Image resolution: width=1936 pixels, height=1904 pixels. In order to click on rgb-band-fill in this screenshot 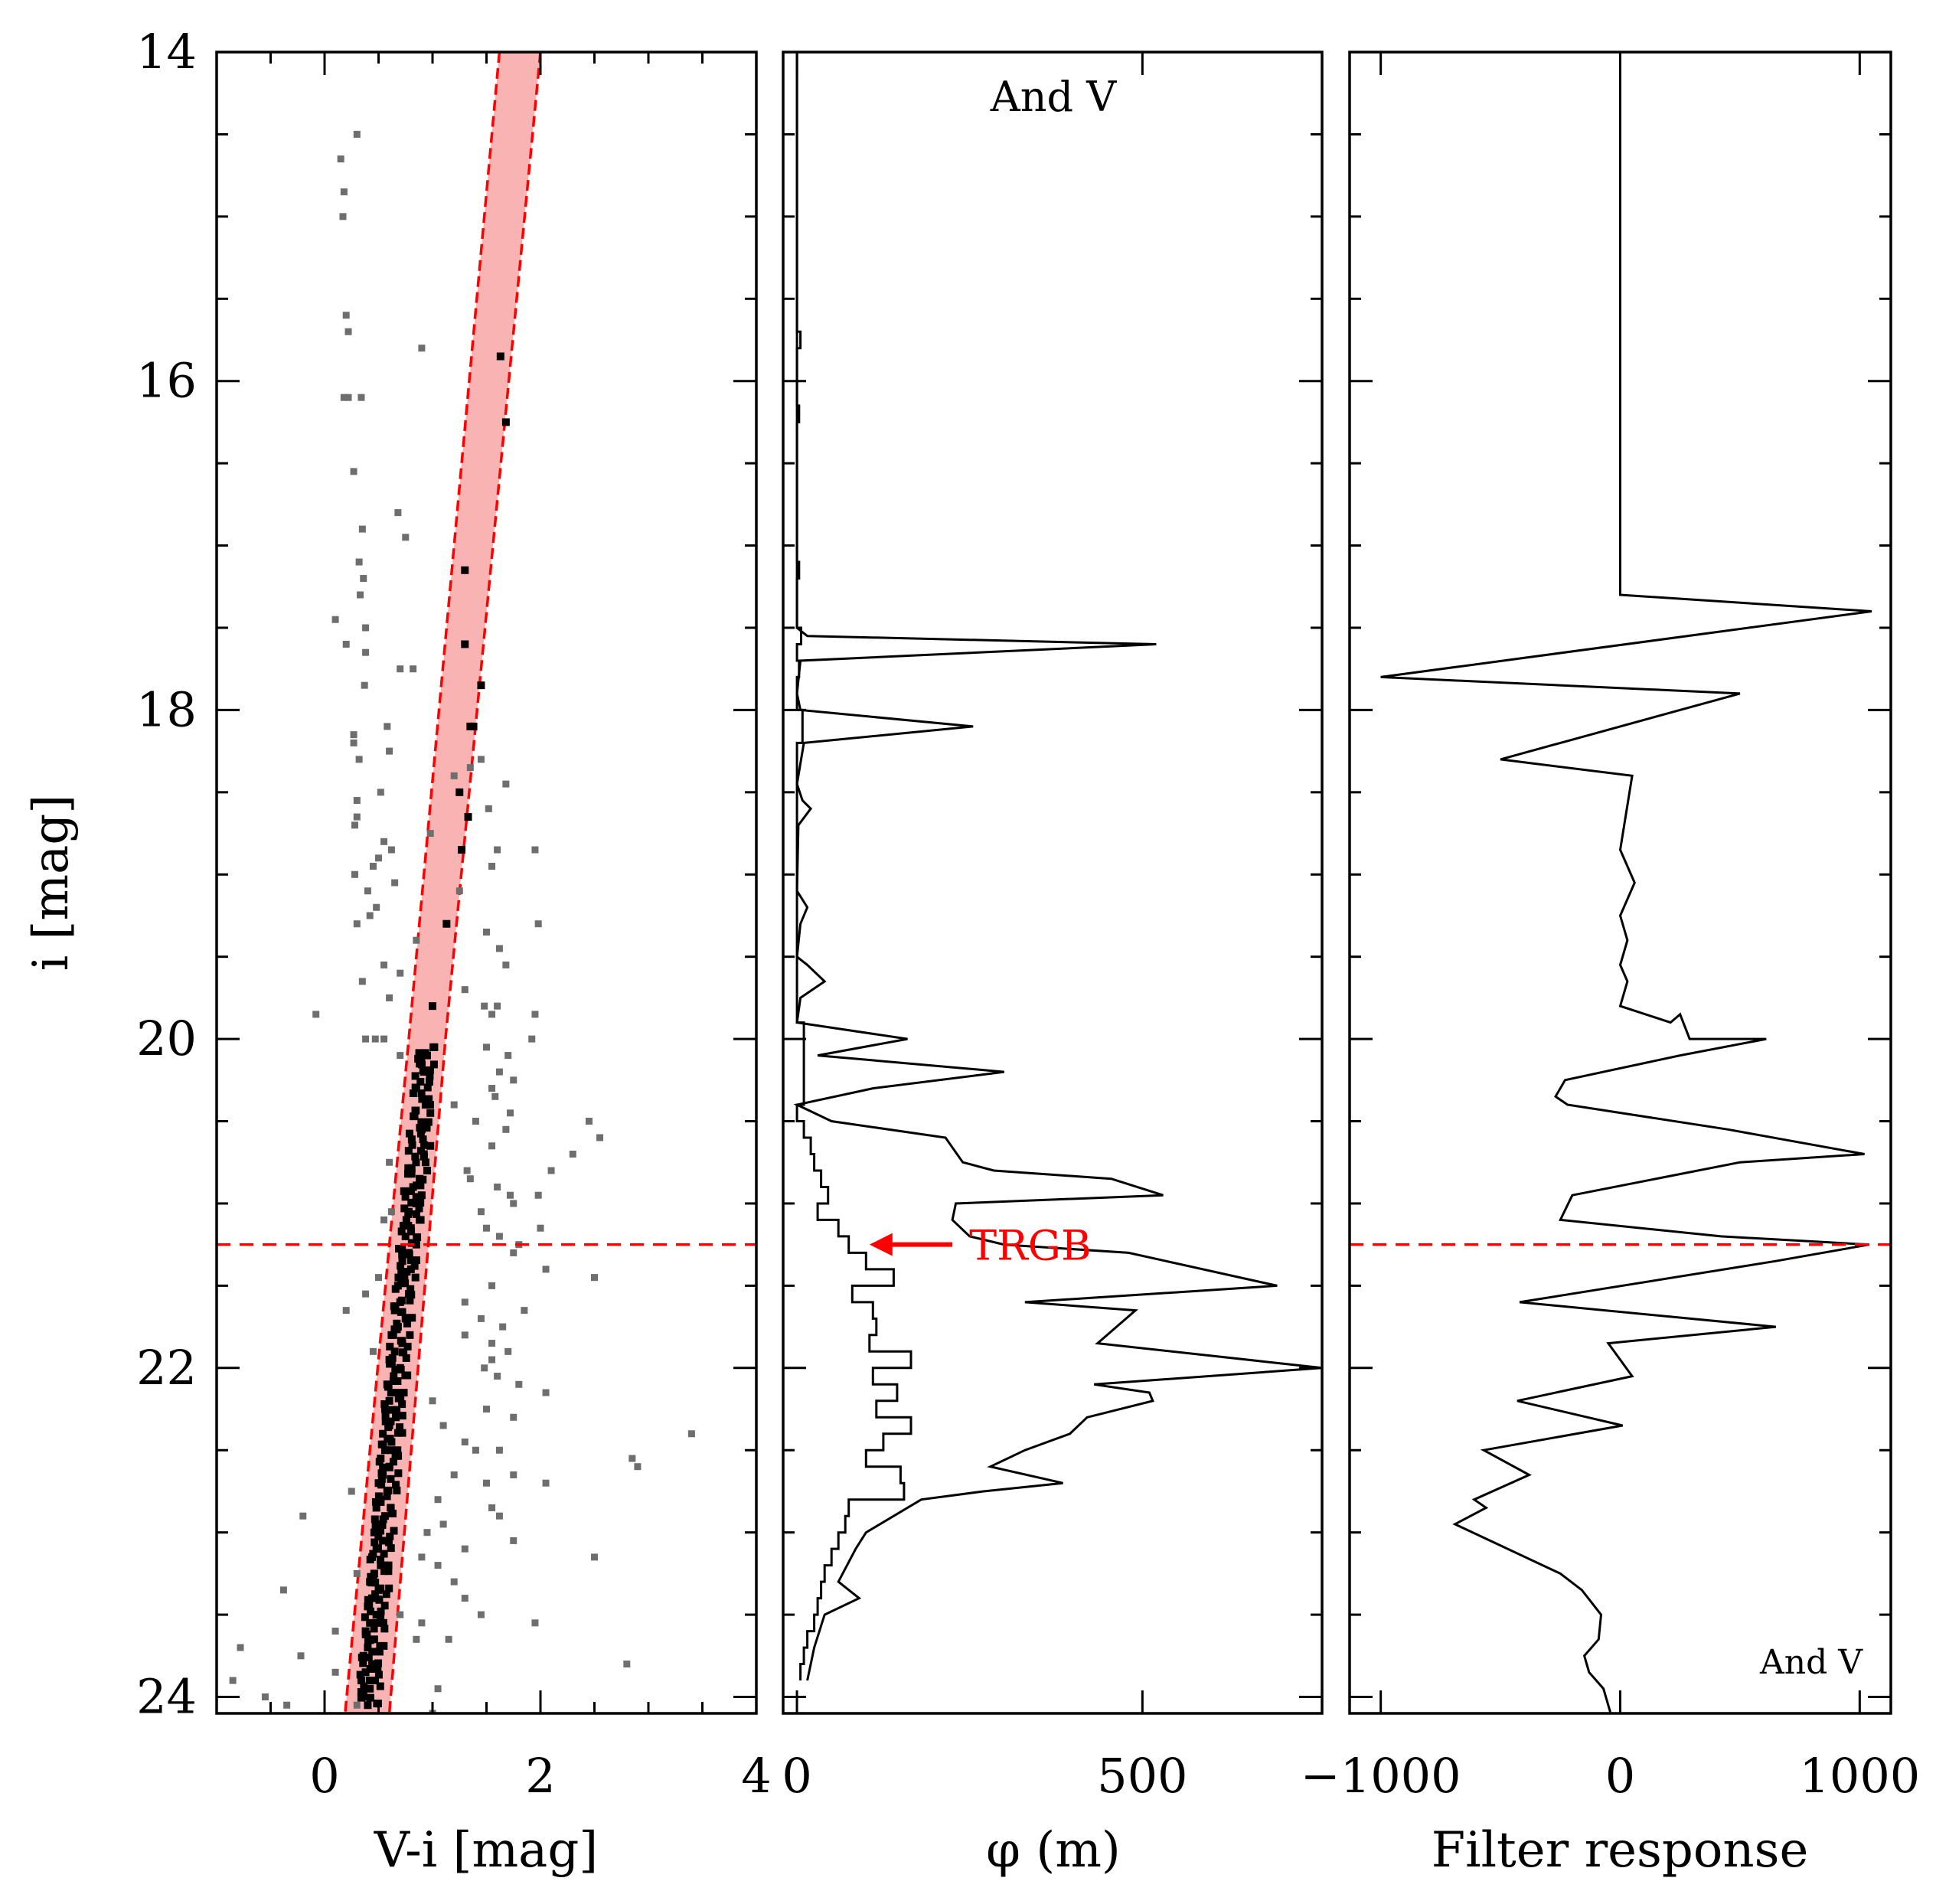, I will do `click(442, 883)`.